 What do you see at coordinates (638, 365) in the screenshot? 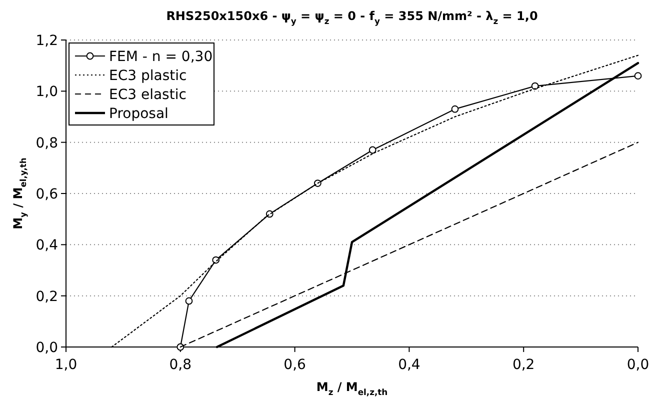
I see `x-tick-label: 0,0` at bounding box center [638, 365].